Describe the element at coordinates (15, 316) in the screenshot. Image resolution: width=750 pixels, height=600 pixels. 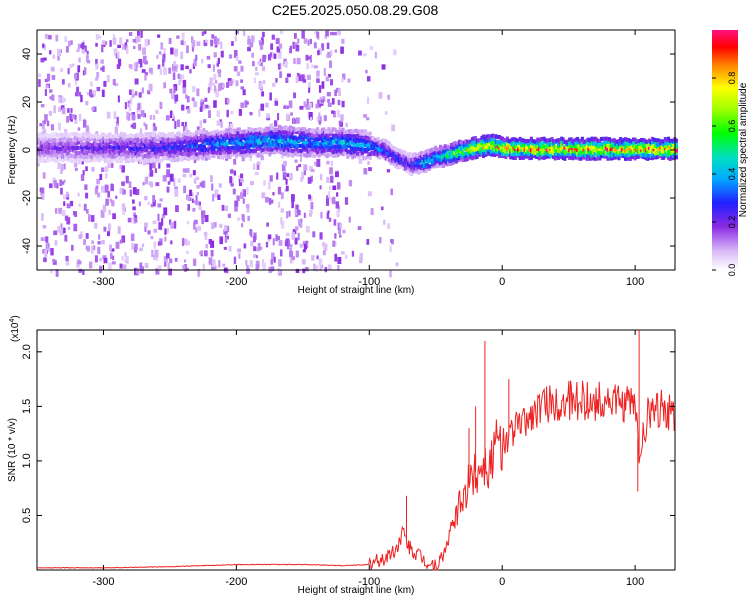
I see `snr-multiplier-close: )` at that location.